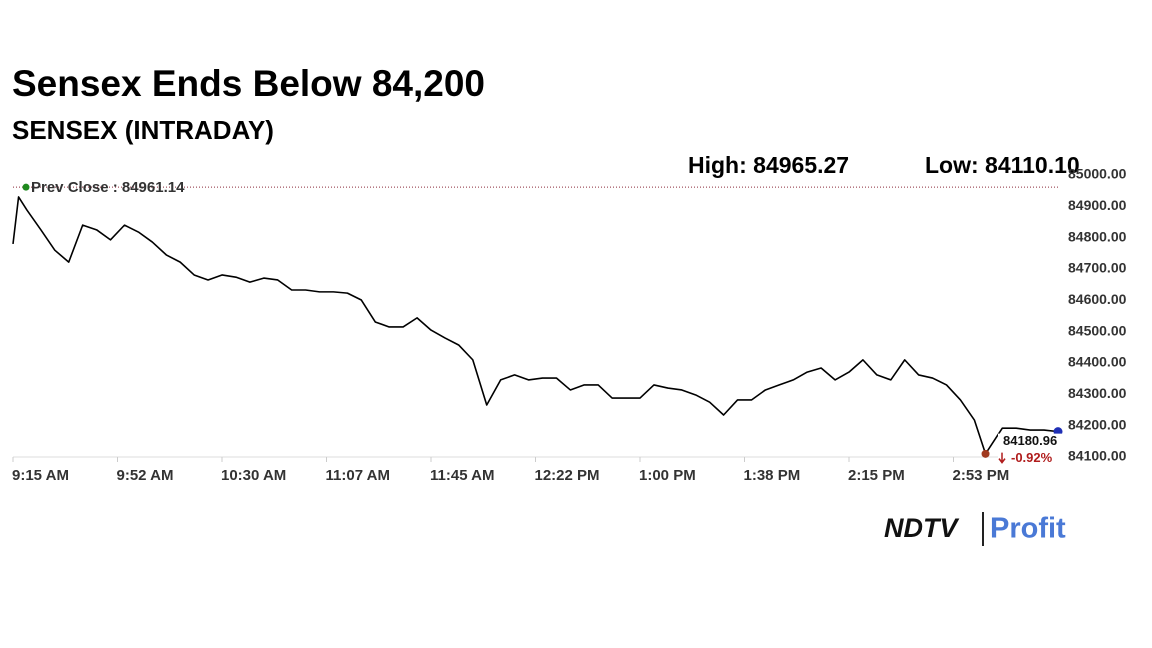 The height and width of the screenshot is (648, 1152). Describe the element at coordinates (876, 475) in the screenshot. I see `x-tick-label: 2:15 PM` at that location.